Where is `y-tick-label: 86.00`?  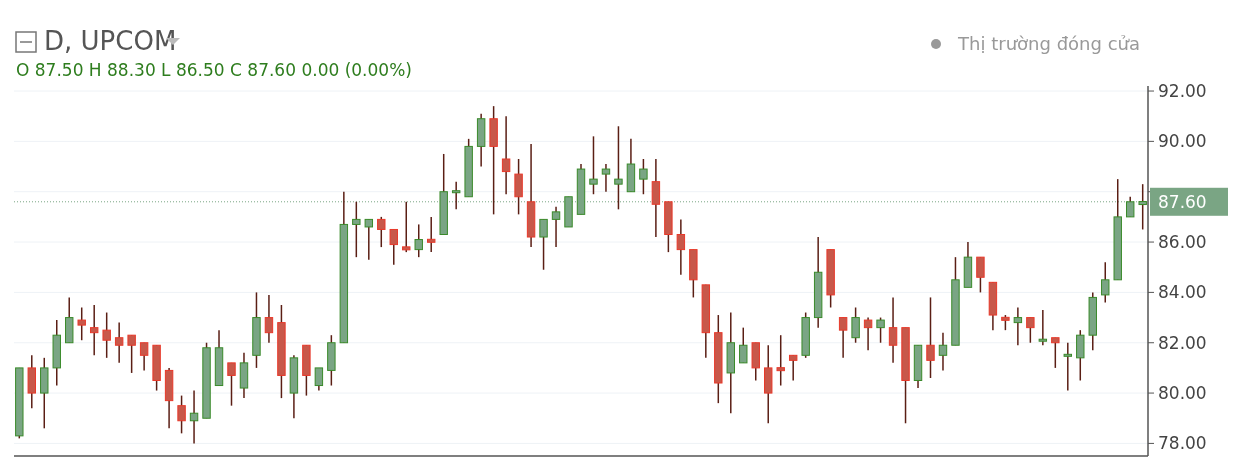 y-tick-label: 86.00 is located at coordinates (1182, 242).